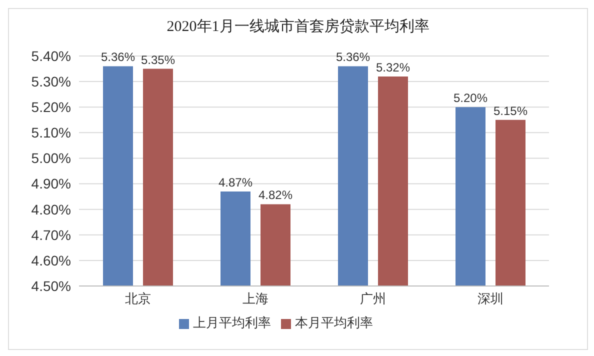 The image size is (594, 356). What do you see at coordinates (298, 26) in the screenshot?
I see `chart-title: 2020年1月一线城市首套房贷款平均利率` at bounding box center [298, 26].